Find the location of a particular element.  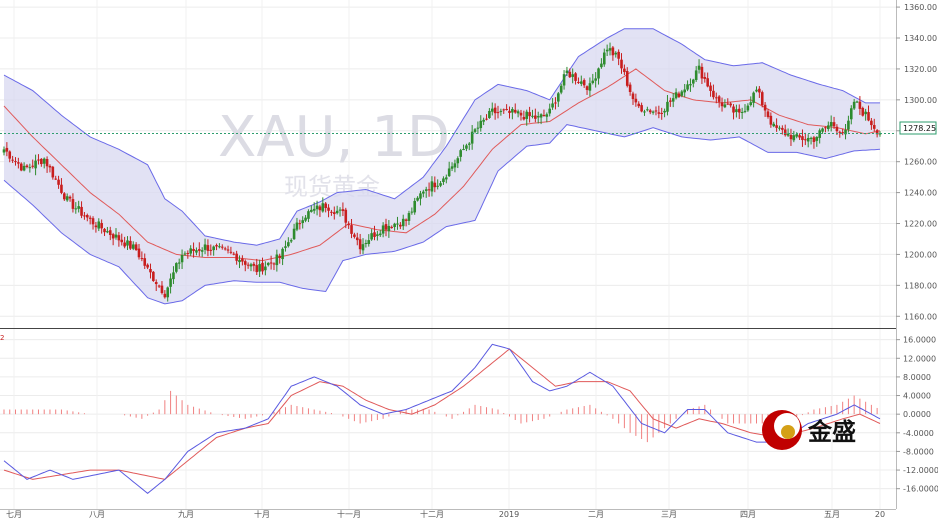

macd-tick-label: 4.0000 is located at coordinates (917, 396).